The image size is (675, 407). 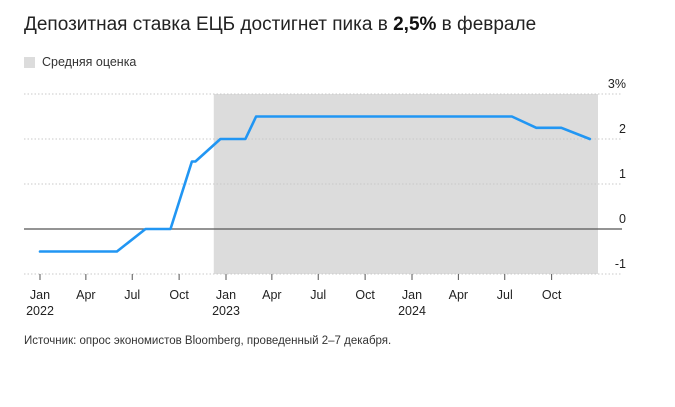 I want to click on y-tick-label: 3%, so click(x=617, y=84).